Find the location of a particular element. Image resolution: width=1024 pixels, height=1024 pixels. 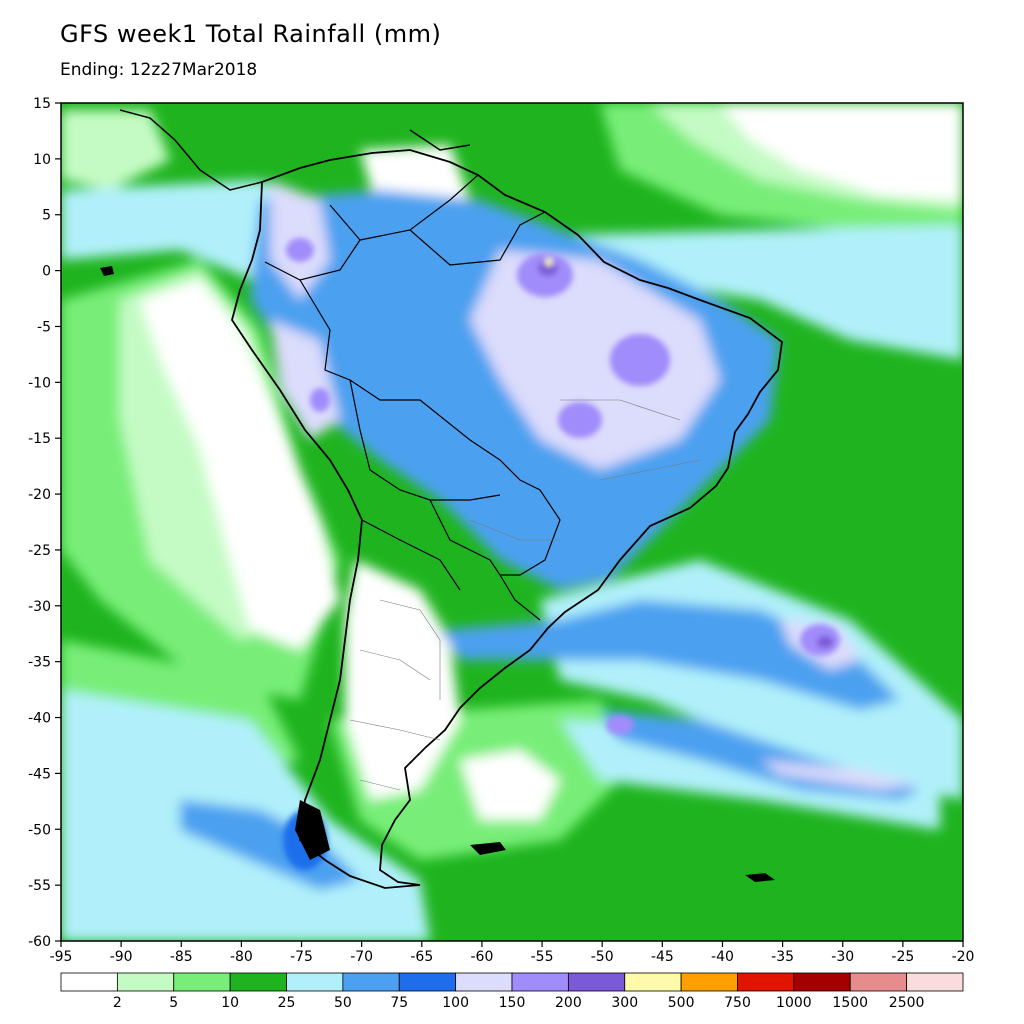

y-tick-label: -15 is located at coordinates (39, 439).